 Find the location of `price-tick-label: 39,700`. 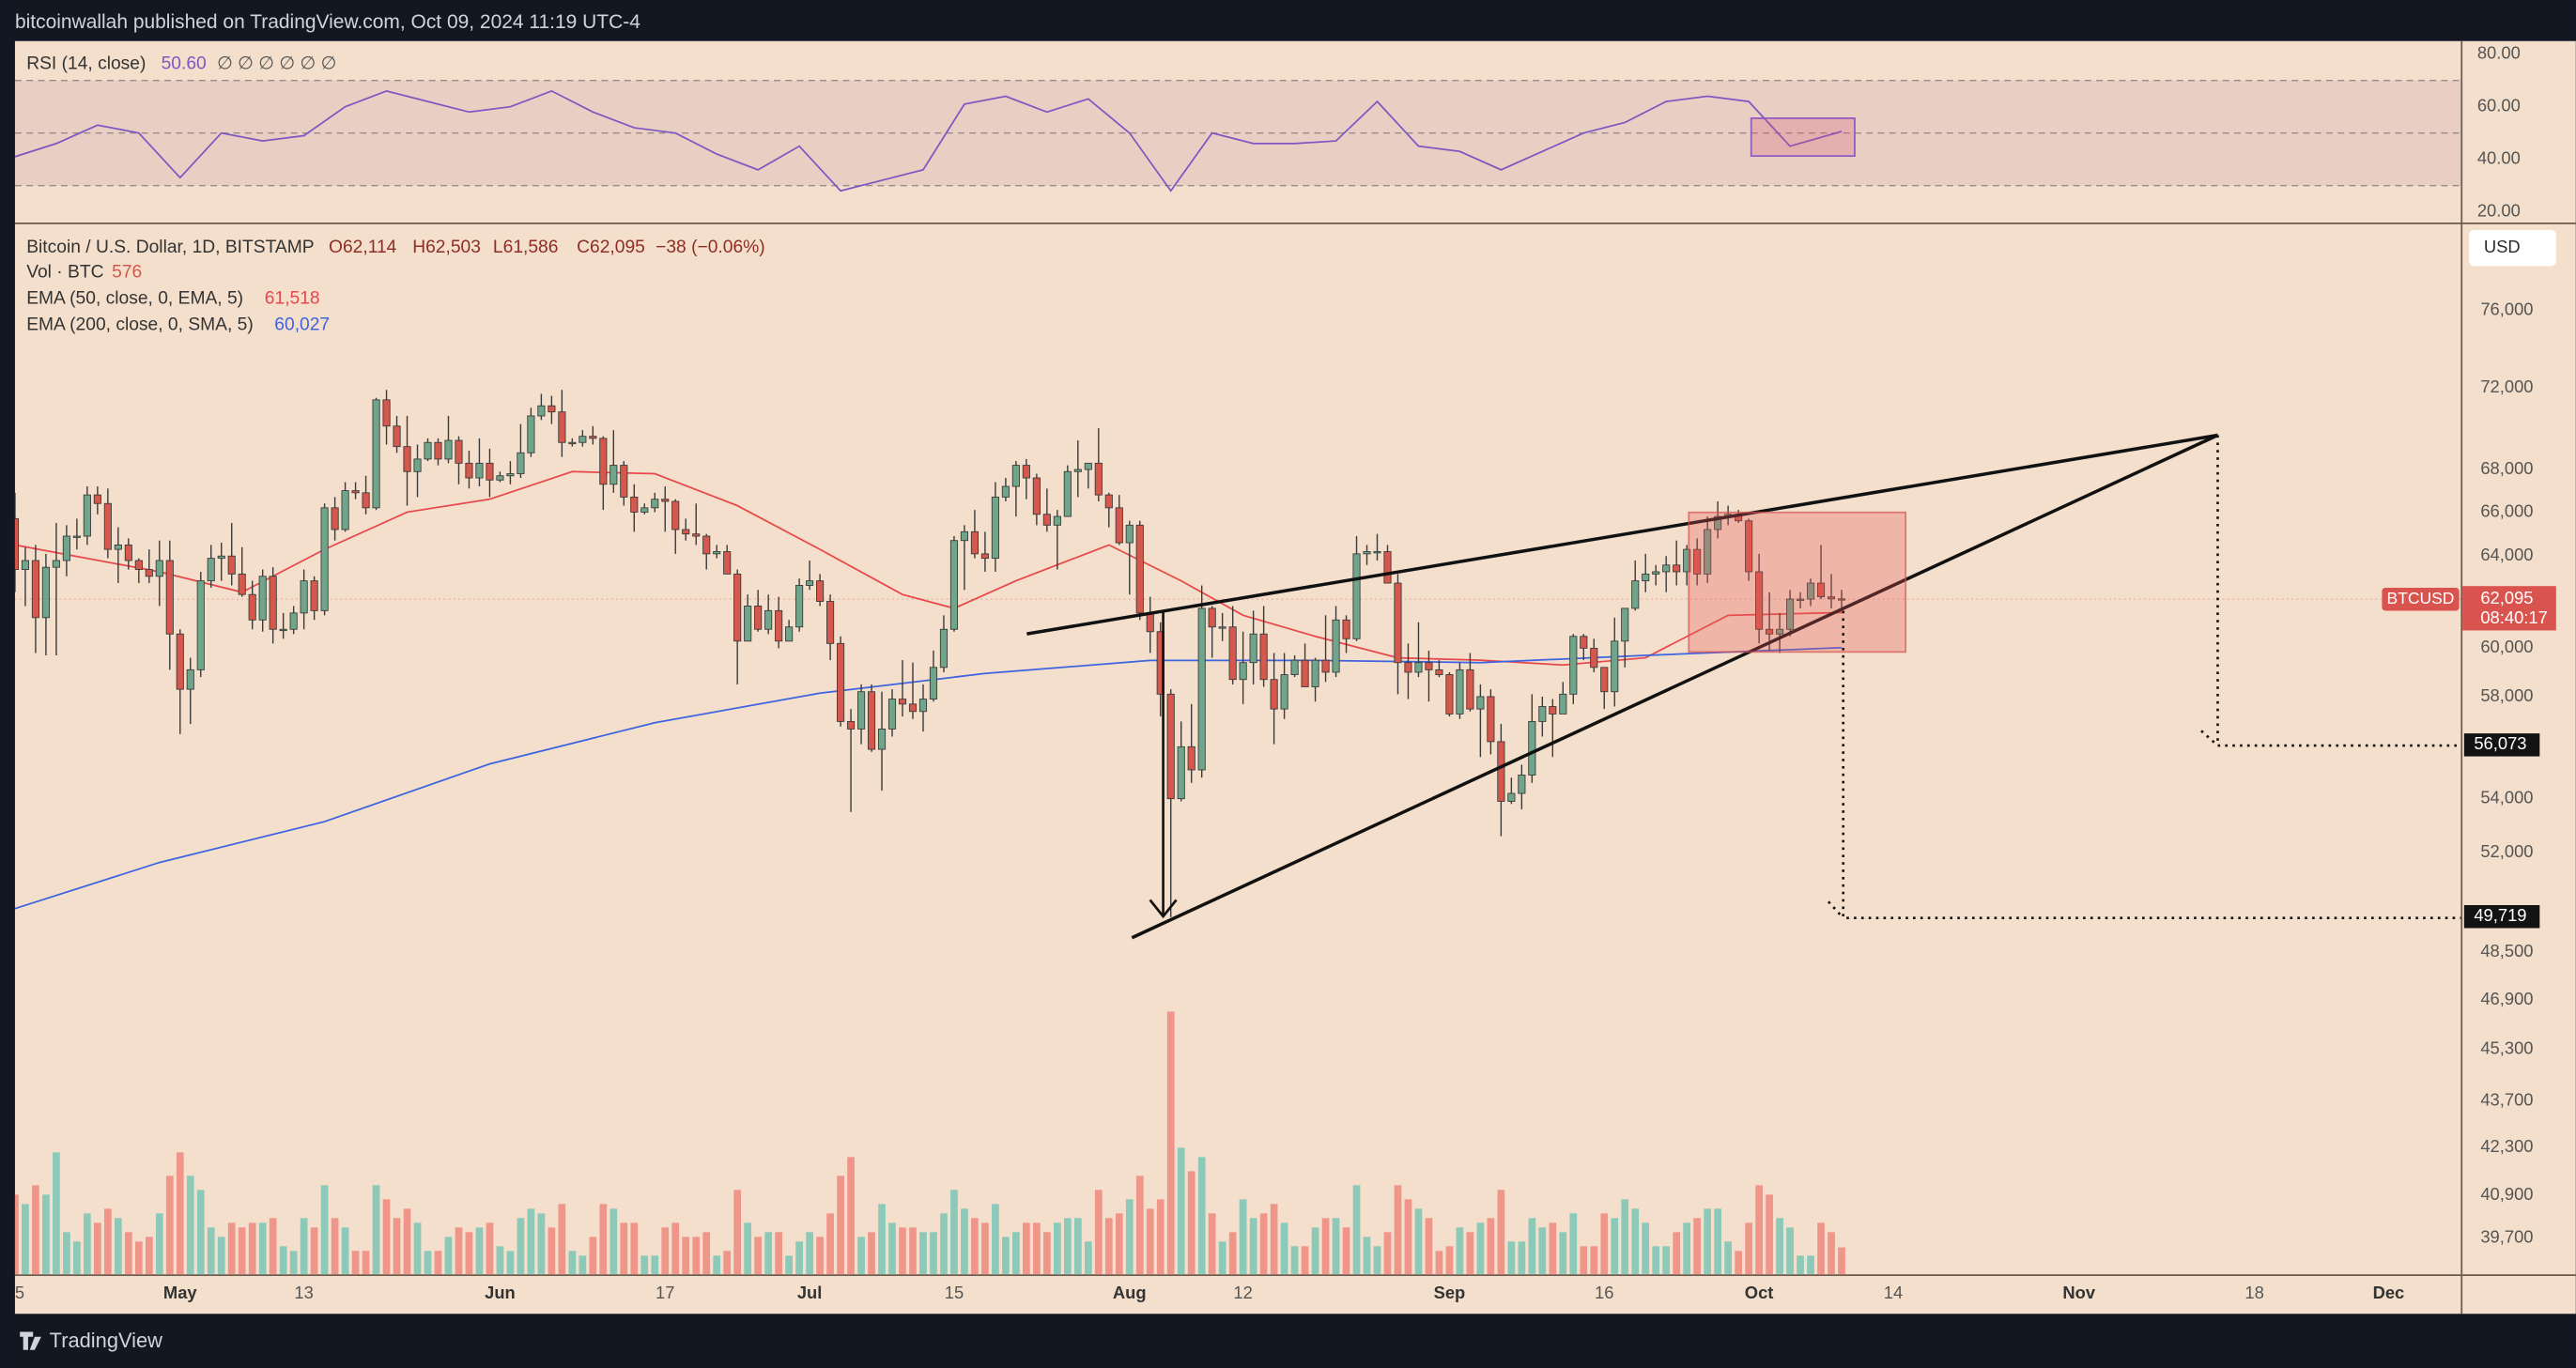

price-tick-label: 39,700 is located at coordinates (2506, 1236).